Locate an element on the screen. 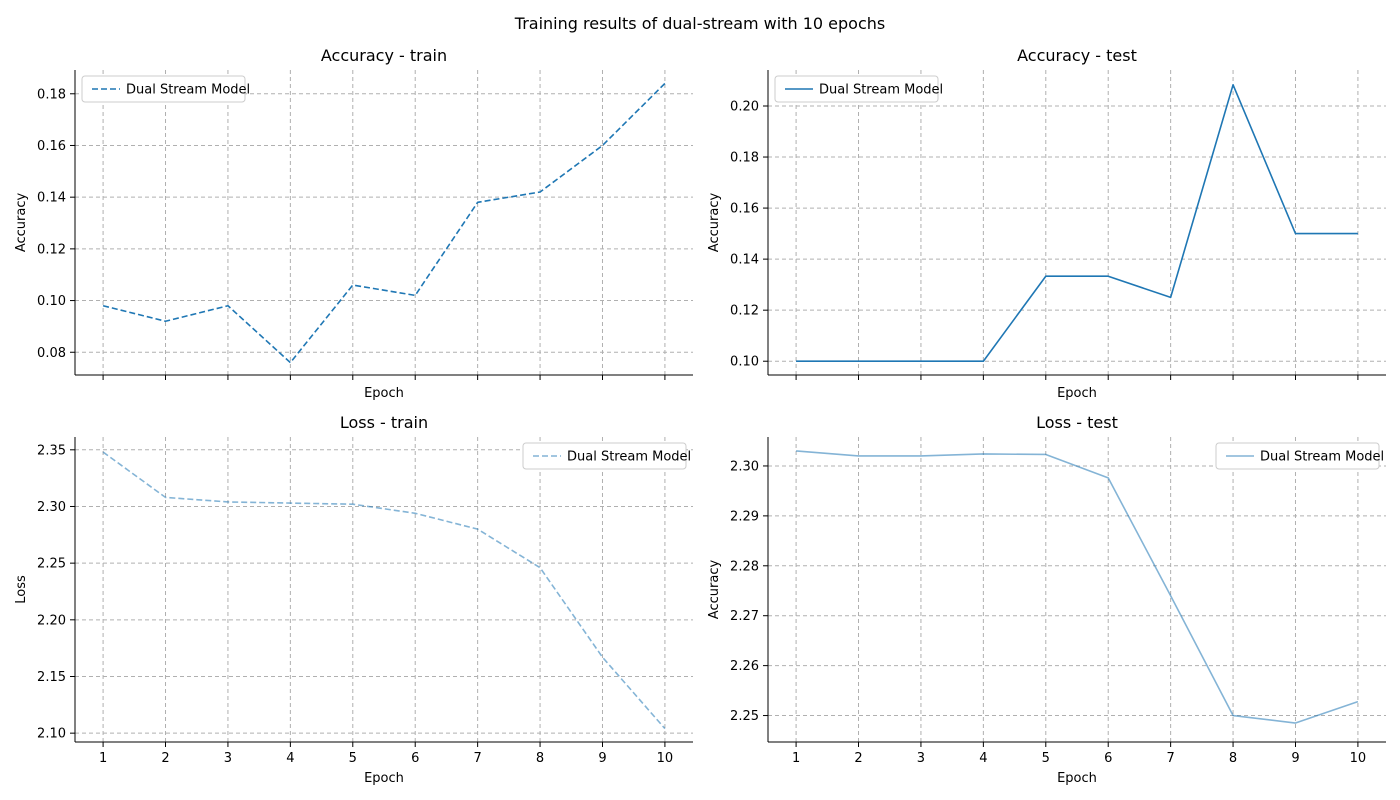 The height and width of the screenshot is (800, 1400). y-tick-label: 2.10 is located at coordinates (51, 734).